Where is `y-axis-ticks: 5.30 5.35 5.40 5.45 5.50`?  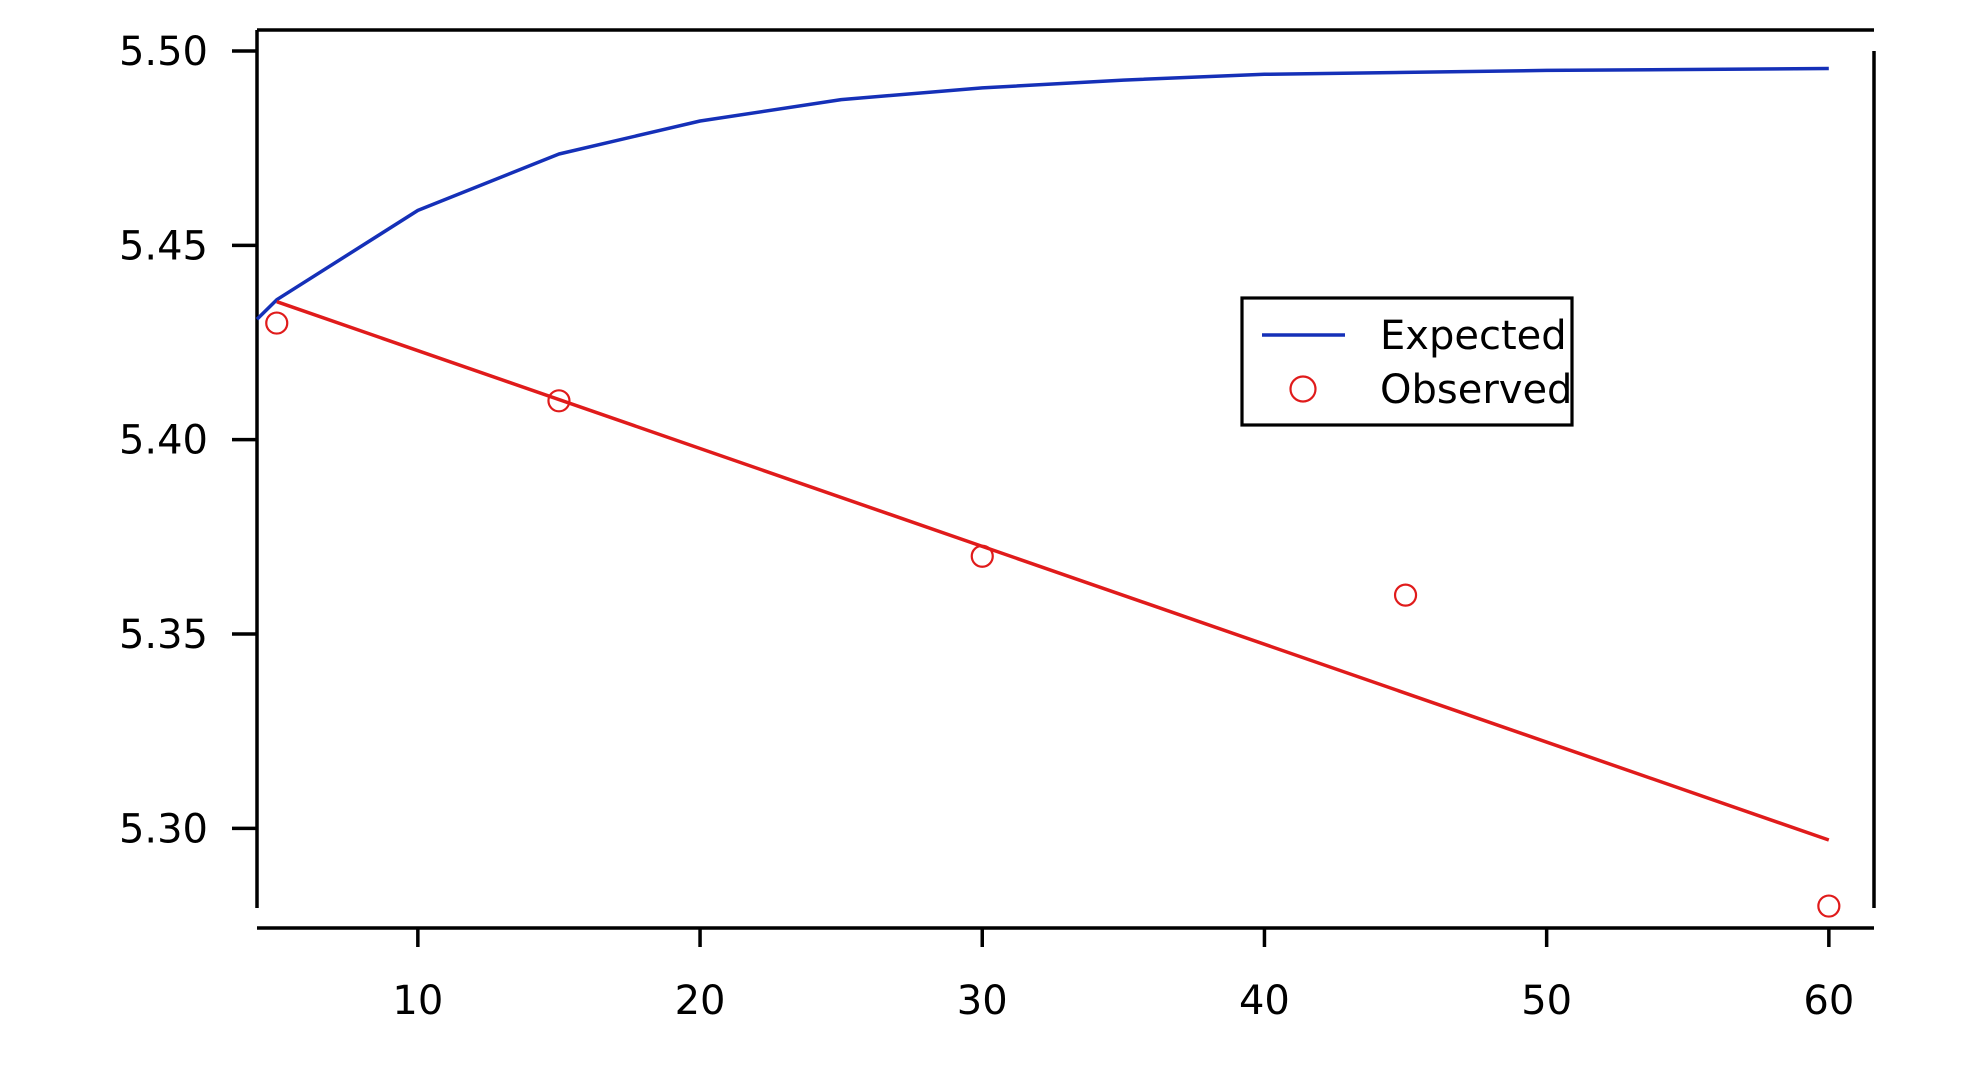 y-axis-ticks: 5.30 5.35 5.40 5.45 5.50 is located at coordinates (188, 440).